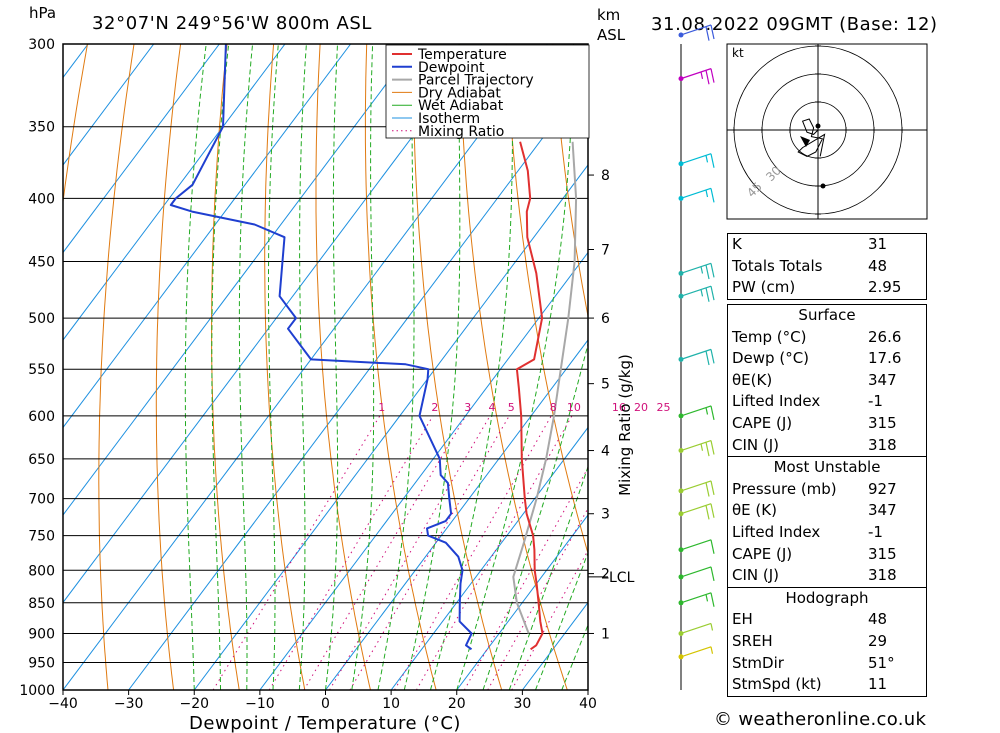 The width and height of the screenshot is (1000, 733). I want to click on pressure-tick-label: 600, so click(41, 417).